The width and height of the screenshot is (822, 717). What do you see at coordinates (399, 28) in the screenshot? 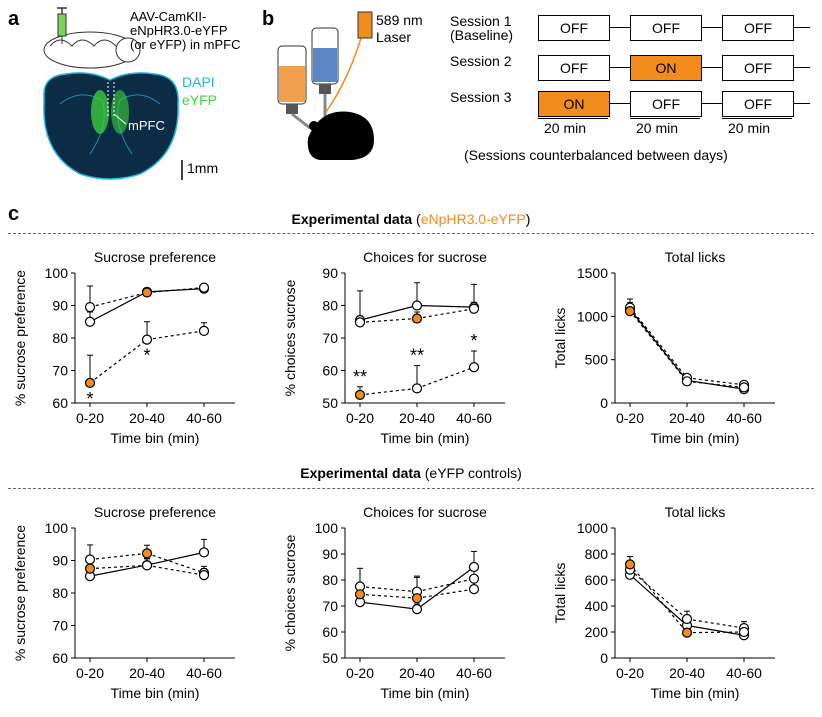
I see `laser-label: 589 nm Laser` at bounding box center [399, 28].